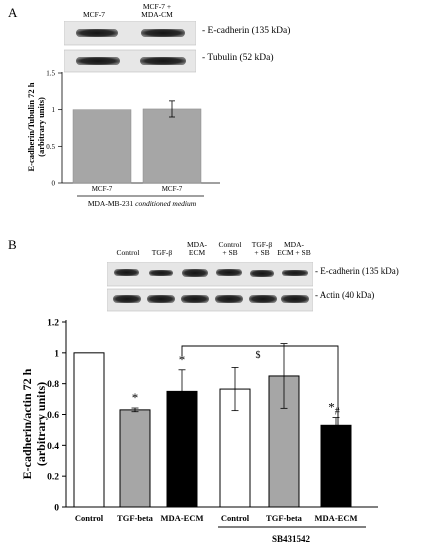 This screenshot has width=424, height=550. Describe the element at coordinates (238, 58) in the screenshot. I see `panel-a-tubulin-label: - Tubulin (52 kDa)` at that location.